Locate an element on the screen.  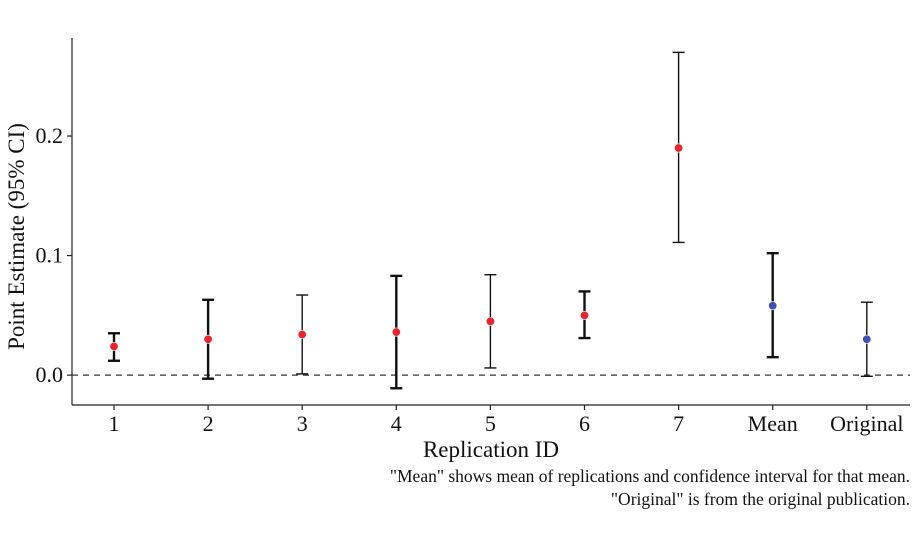
x-axis-title: Replication ID is located at coordinates (491, 449).